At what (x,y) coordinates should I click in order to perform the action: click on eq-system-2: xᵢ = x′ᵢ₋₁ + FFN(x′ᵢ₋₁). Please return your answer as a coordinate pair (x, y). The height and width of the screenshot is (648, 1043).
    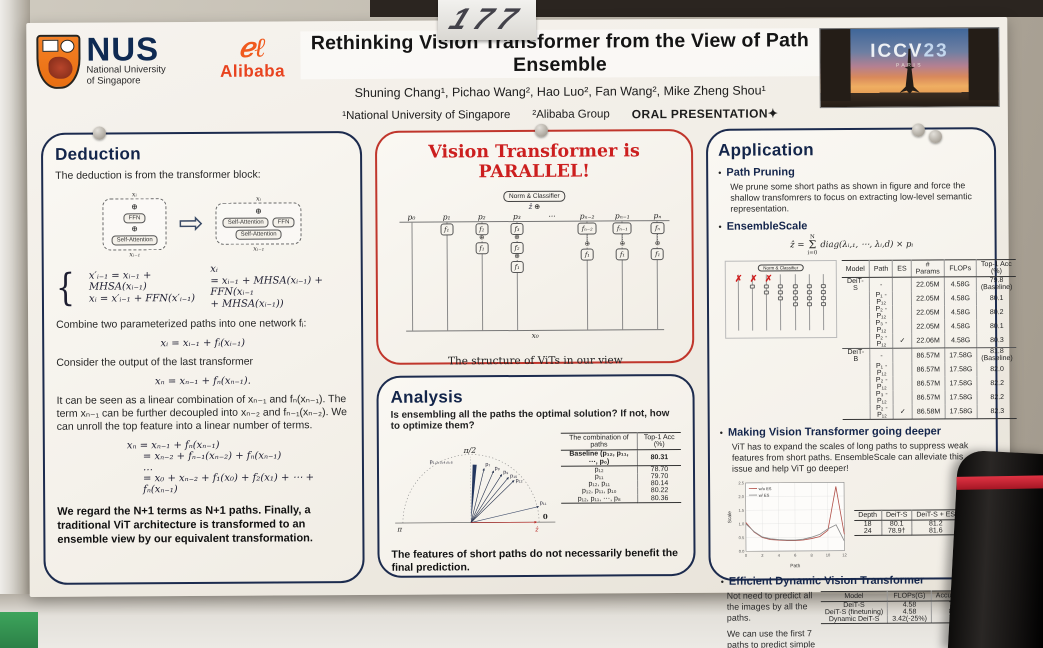
    Looking at the image, I should click on (142, 298).